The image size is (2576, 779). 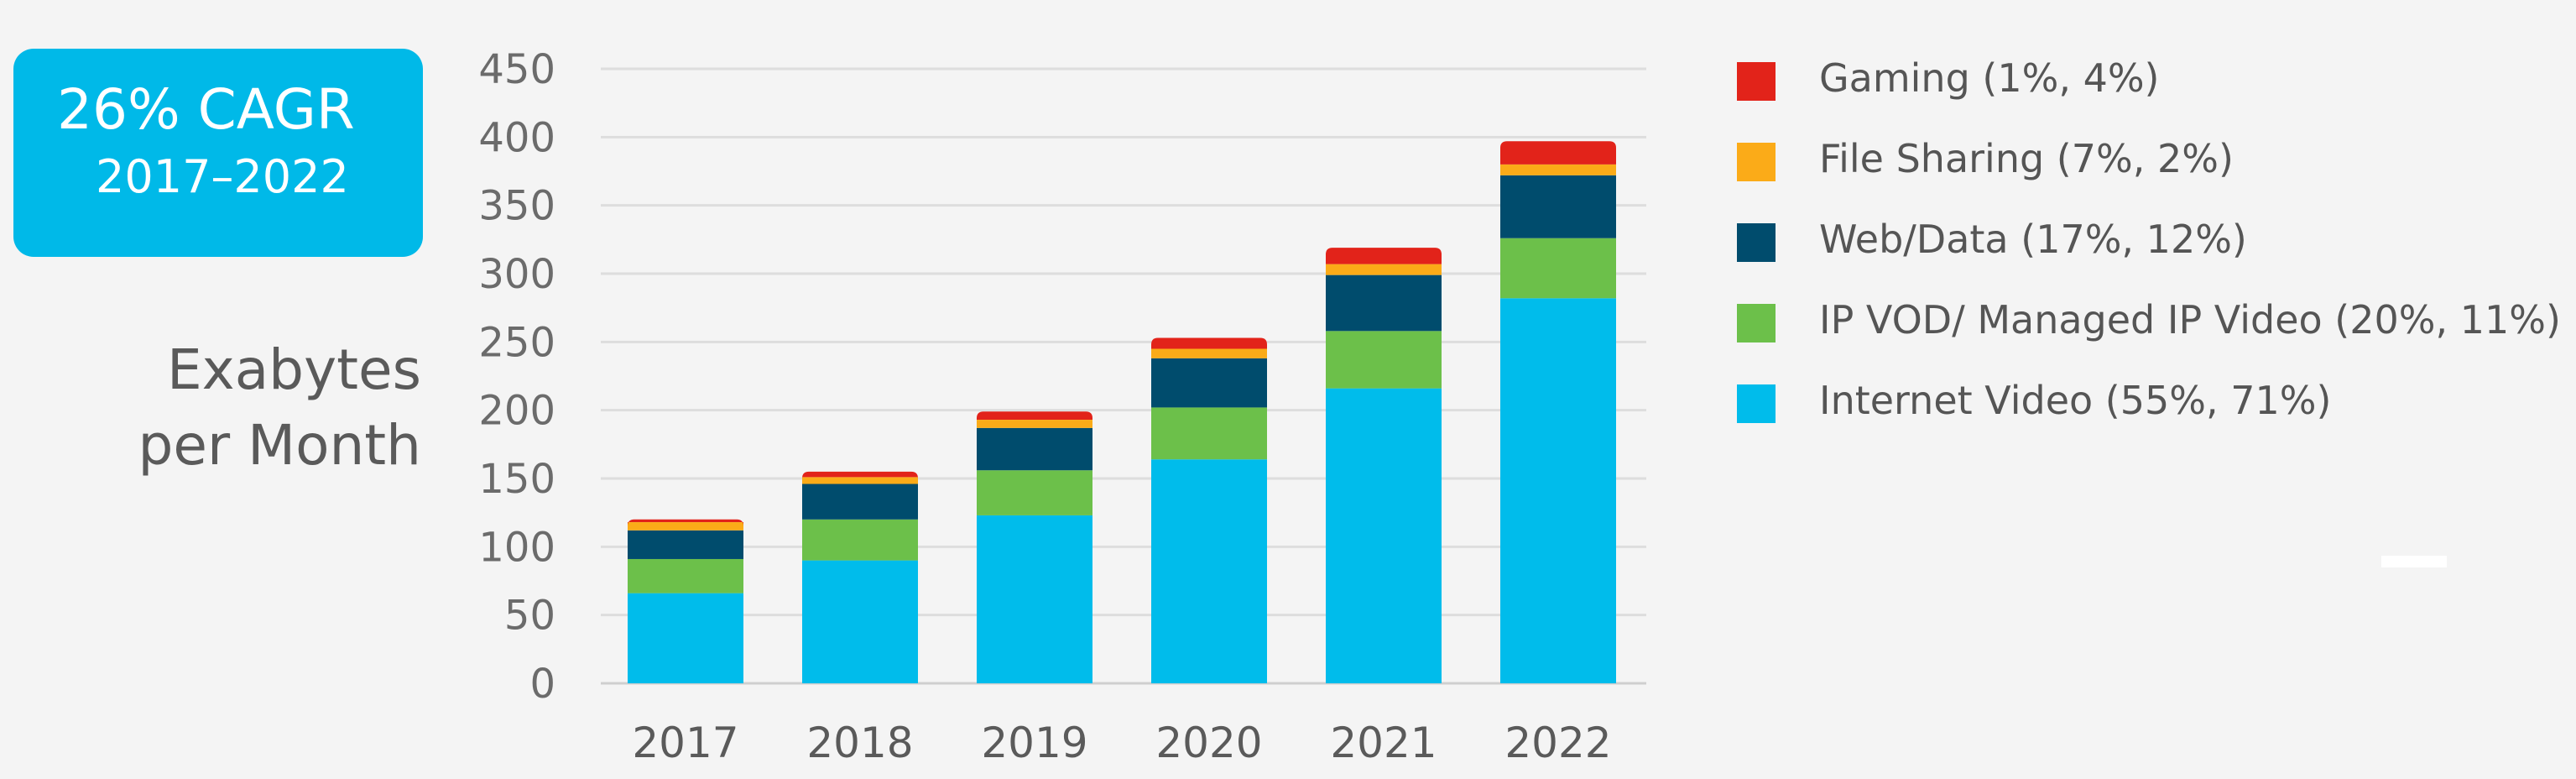 I want to click on y-tick-label: 400, so click(x=516, y=137).